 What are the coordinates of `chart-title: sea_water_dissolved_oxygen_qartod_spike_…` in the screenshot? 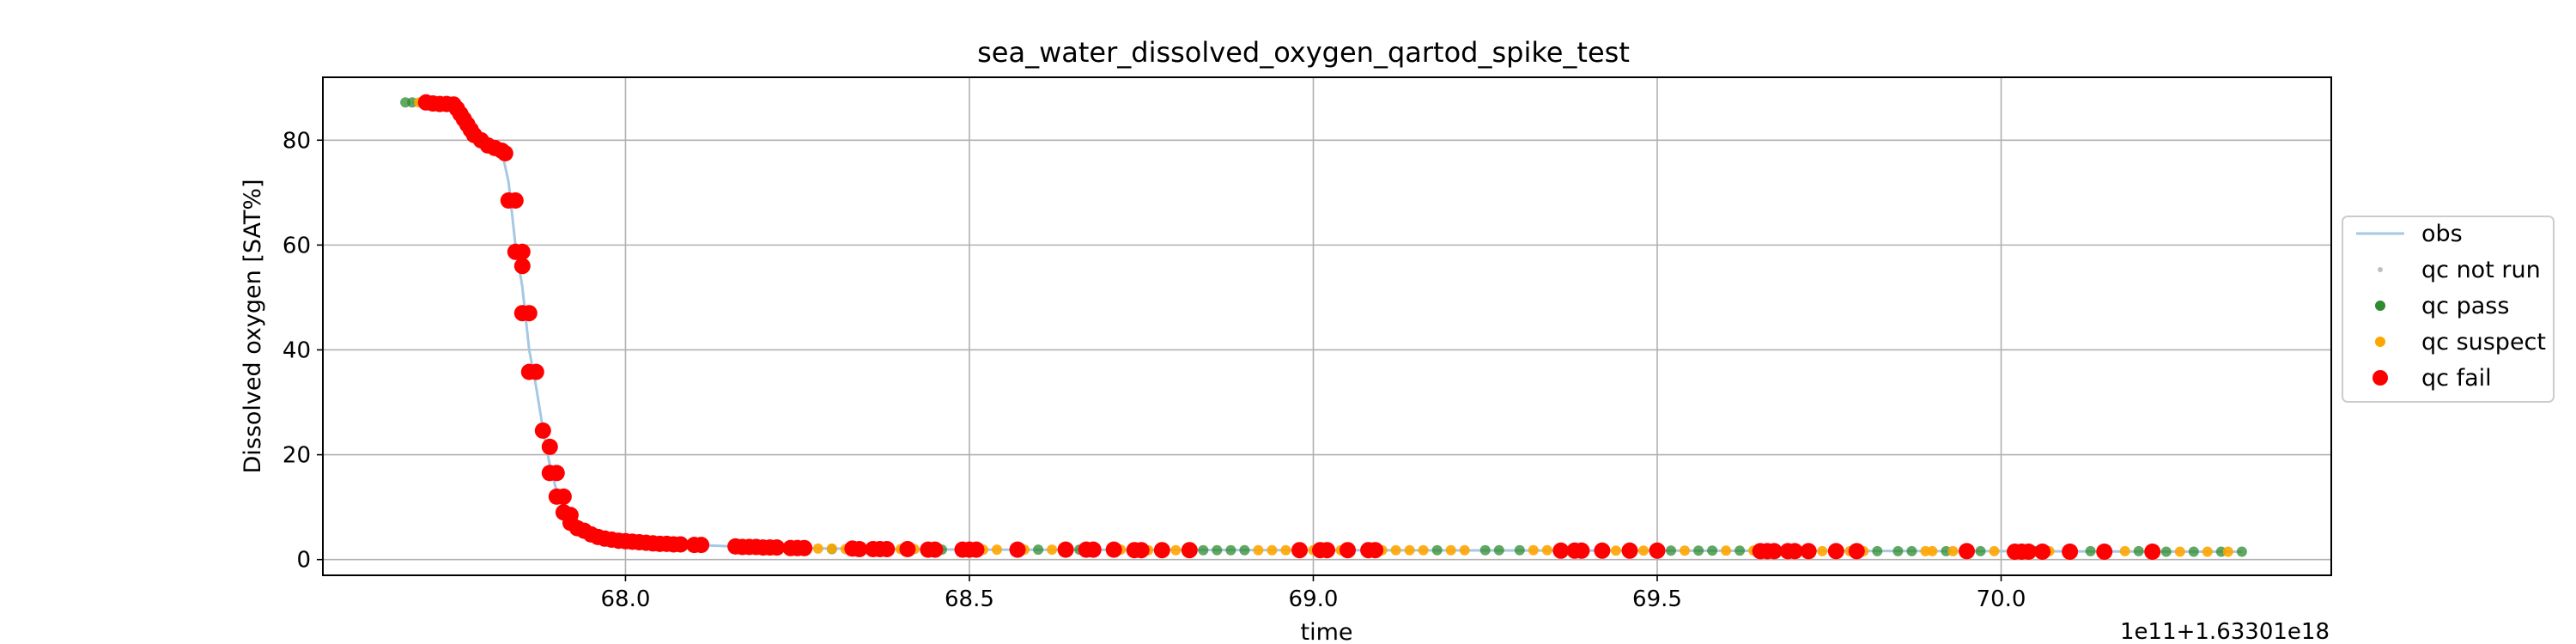 It's located at (1303, 52).